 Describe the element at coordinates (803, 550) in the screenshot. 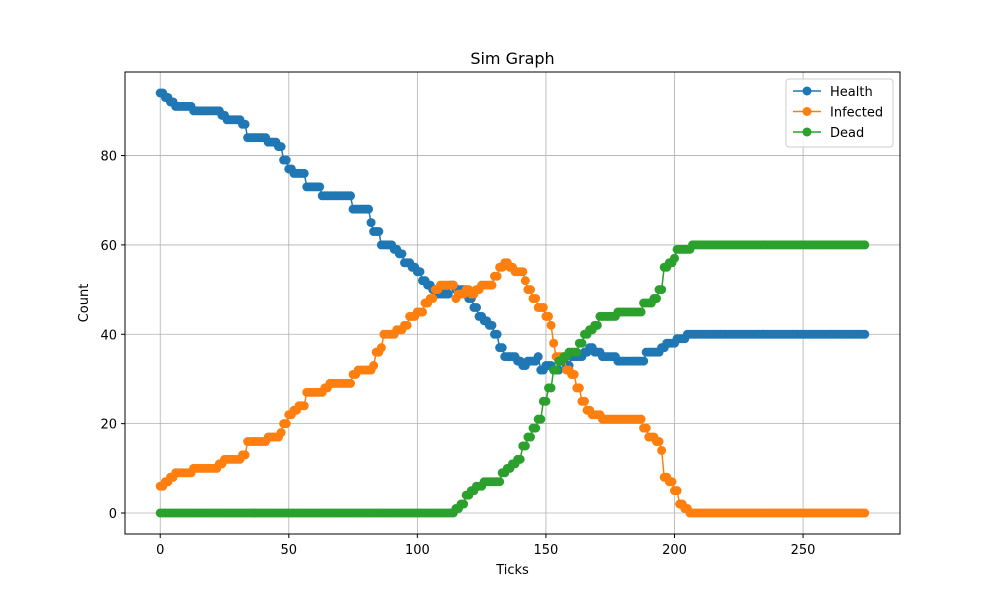

I see `x-tick-label: 250` at that location.